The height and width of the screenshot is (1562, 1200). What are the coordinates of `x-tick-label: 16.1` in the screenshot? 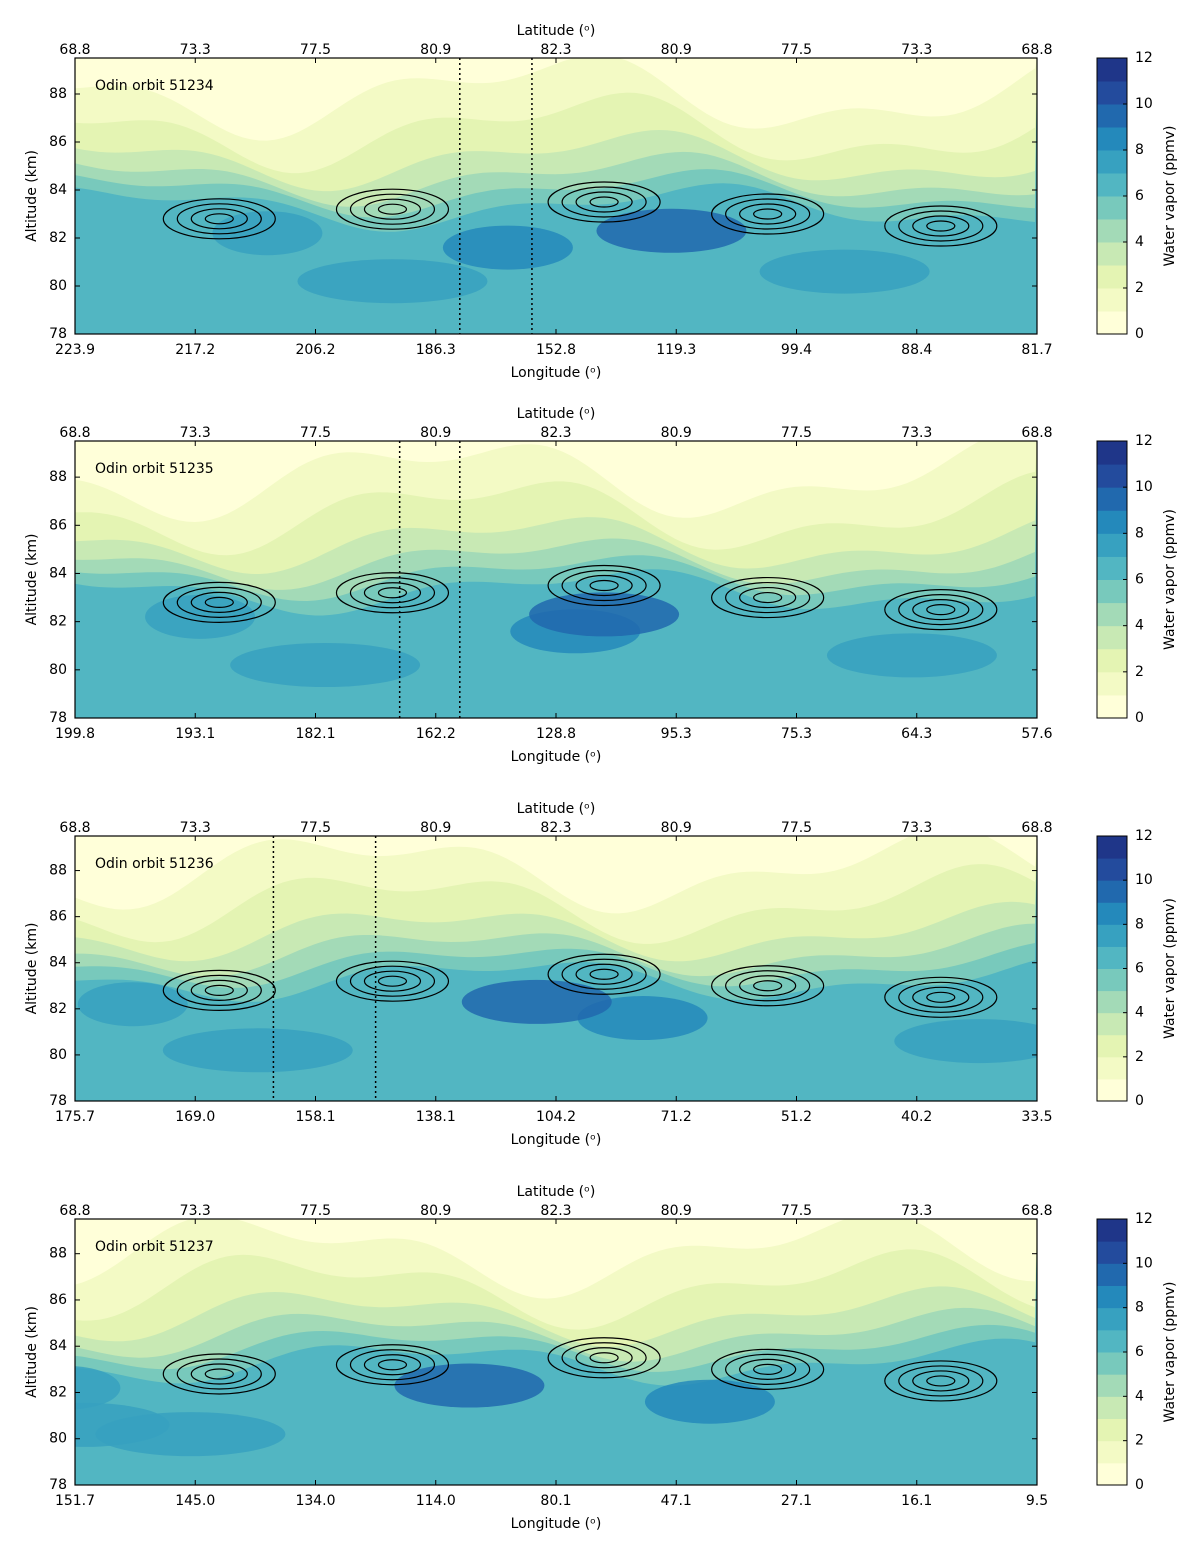 It's located at (916, 1501).